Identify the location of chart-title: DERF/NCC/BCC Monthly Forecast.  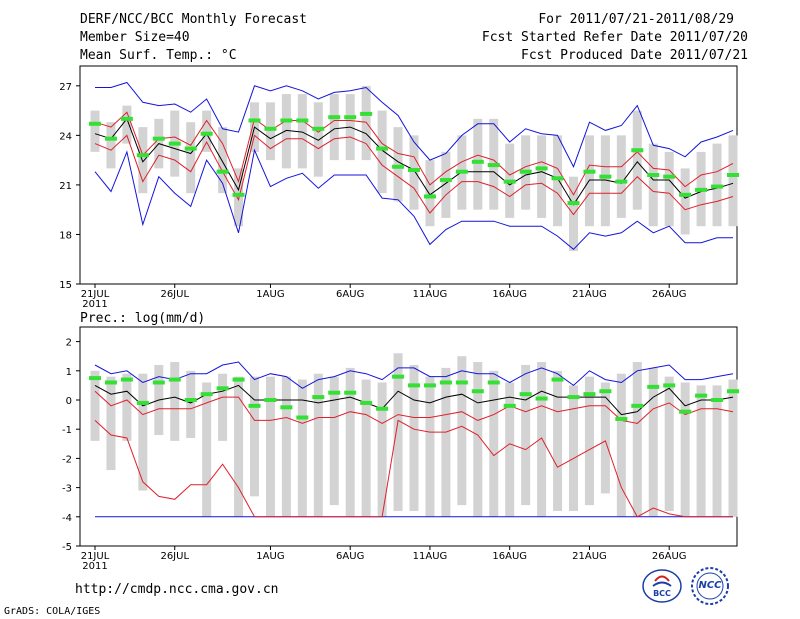
(193, 19).